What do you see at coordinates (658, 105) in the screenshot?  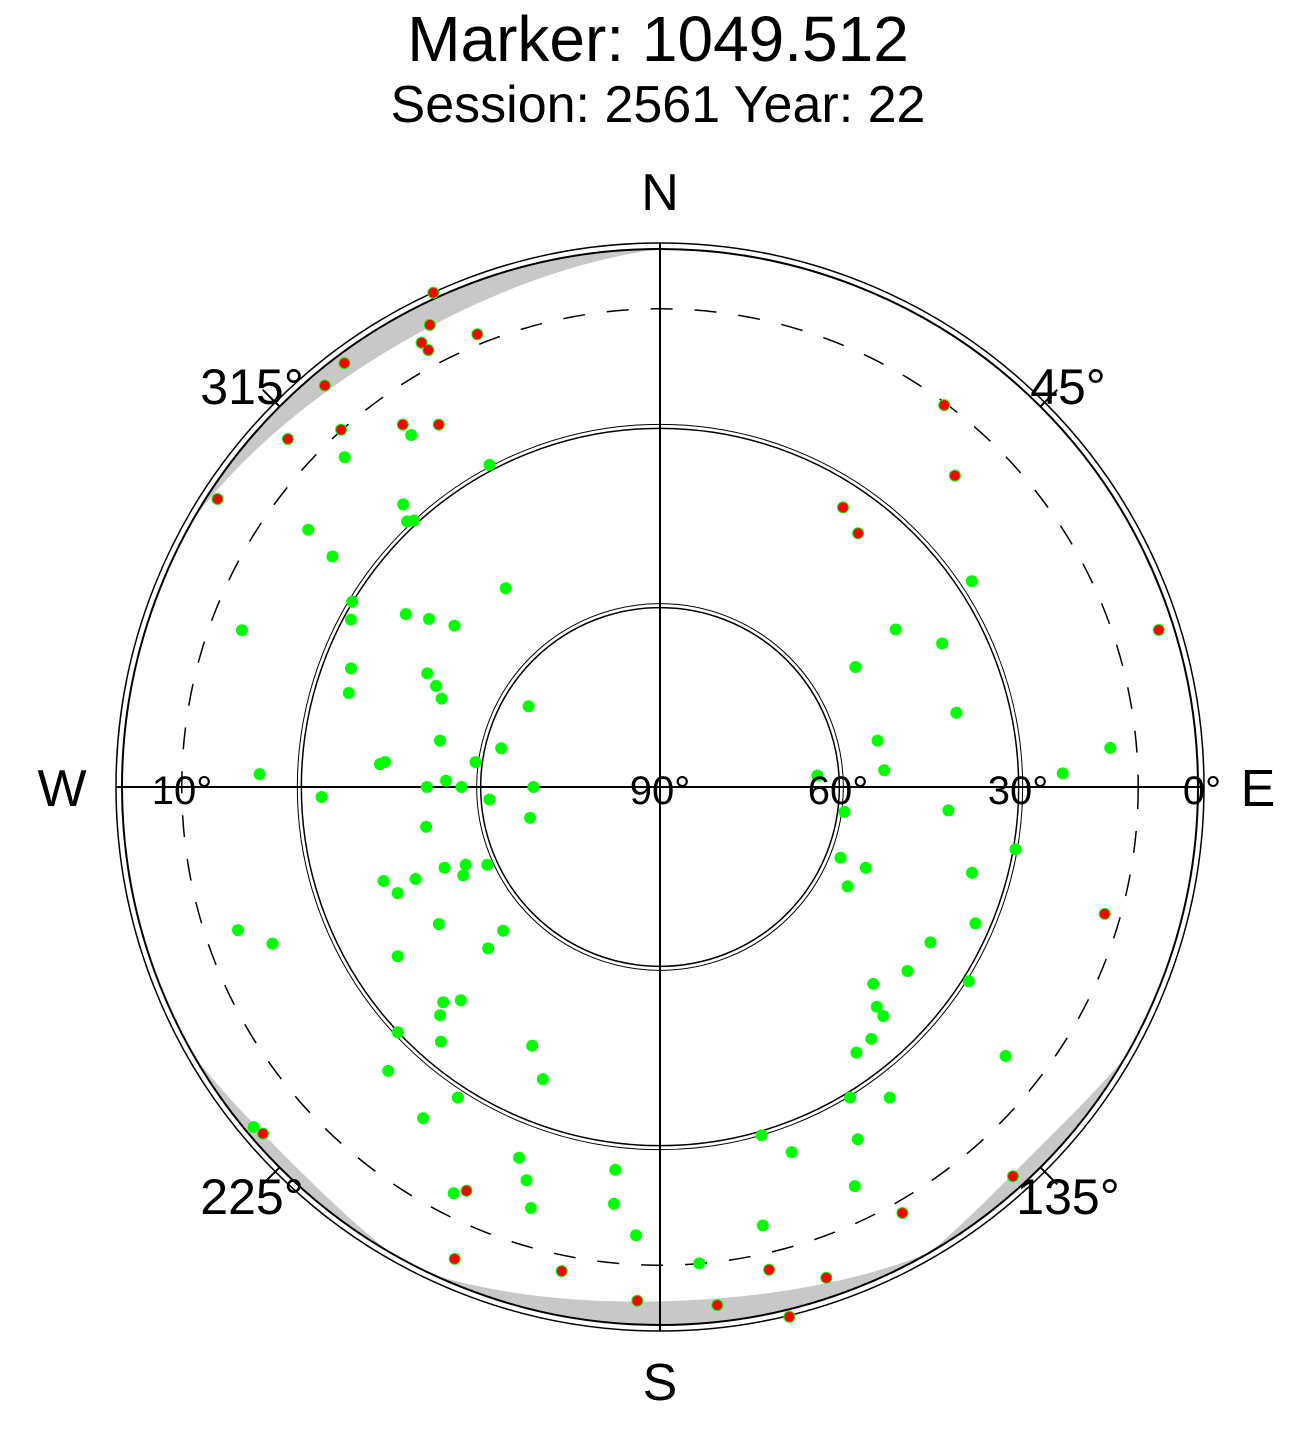 I see `chart-subtitle: Session: 2561 Year: 22` at bounding box center [658, 105].